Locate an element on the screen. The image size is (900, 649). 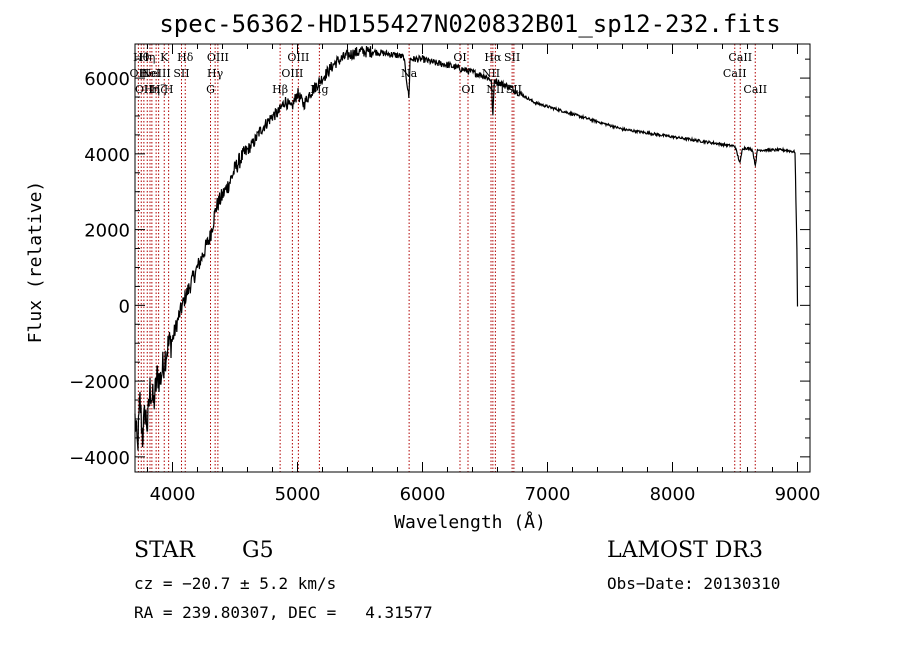
line-label: NeIII is located at coordinates (156, 73).